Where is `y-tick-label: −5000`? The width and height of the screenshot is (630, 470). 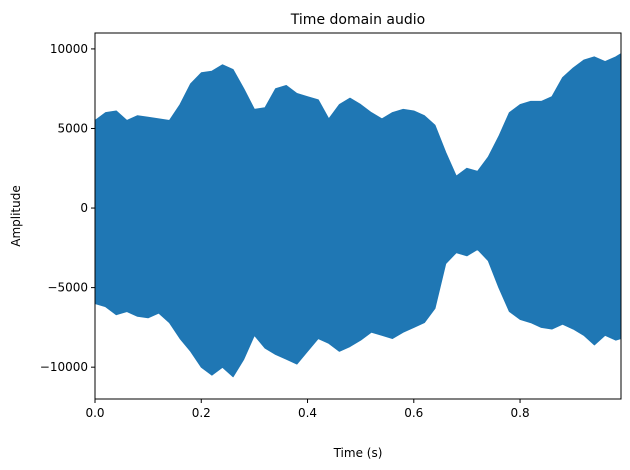 y-tick-label: −5000 is located at coordinates (67, 288).